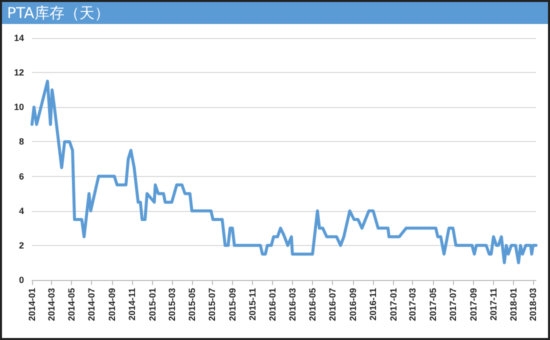 This screenshot has height=340, width=550. I want to click on x-tick-label: 2014-09, so click(112, 305).